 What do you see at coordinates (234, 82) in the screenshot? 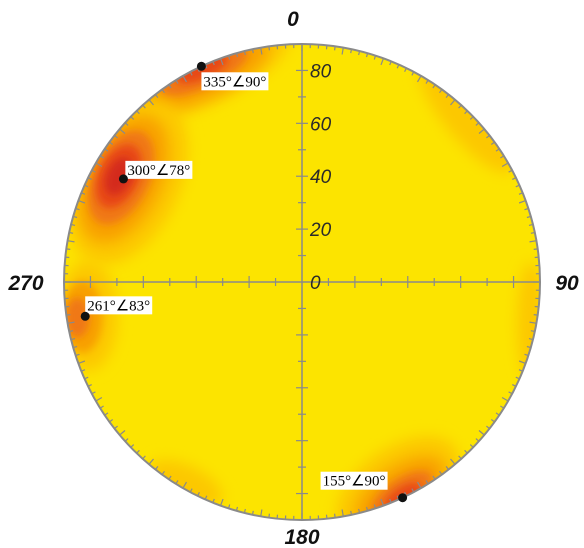
I see `pole-label: 335°∠90°` at bounding box center [234, 82].